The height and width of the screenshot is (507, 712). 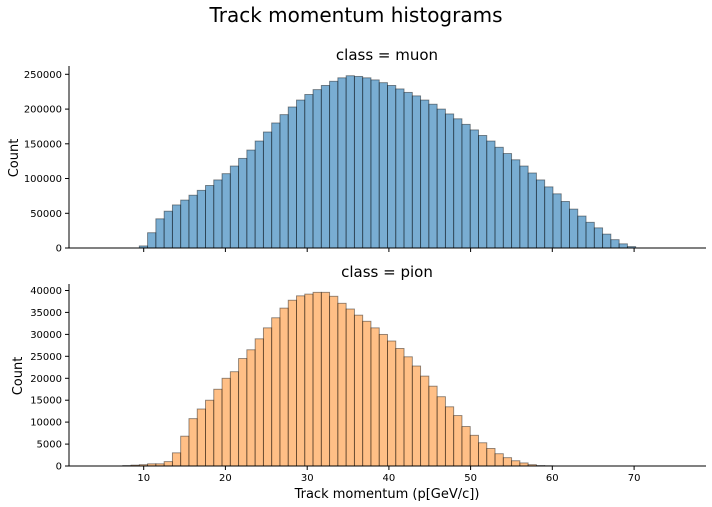 I want to click on pion-y-tick-label: 0, so click(x=59, y=467).